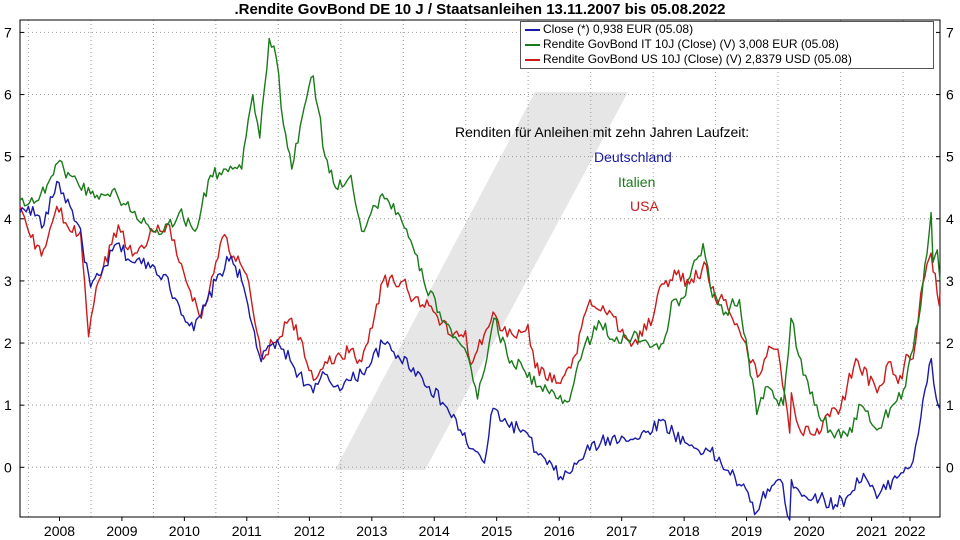 This screenshot has height=540, width=960. I want to click on y-tick-label-left: 0, so click(8, 467).